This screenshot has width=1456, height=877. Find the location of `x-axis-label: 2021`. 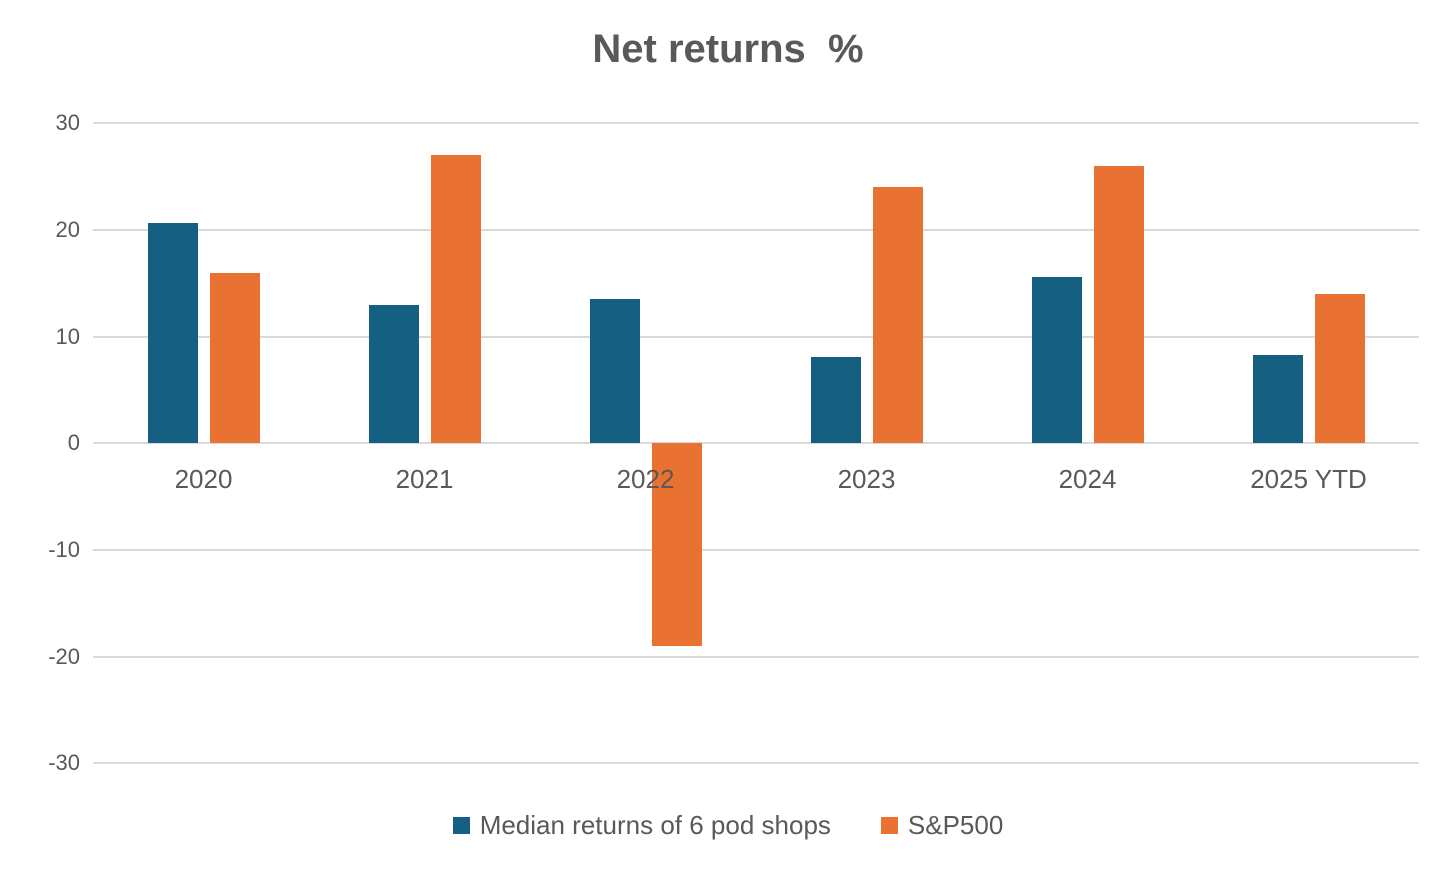

x-axis-label: 2021 is located at coordinates (424, 479).